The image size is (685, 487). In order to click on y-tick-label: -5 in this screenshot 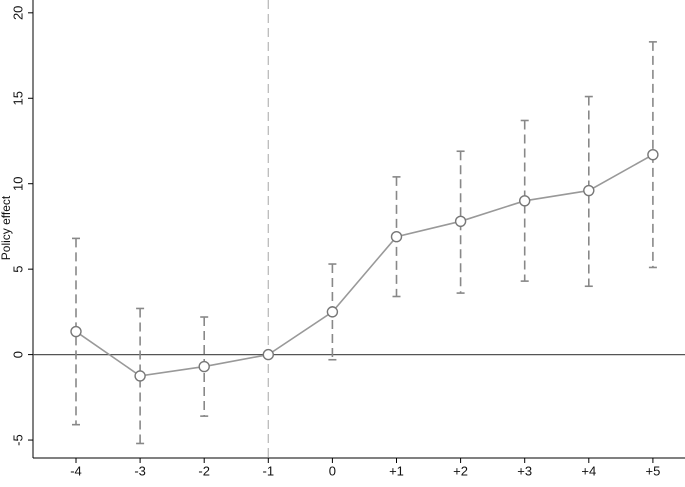, I will do `click(17, 440)`.